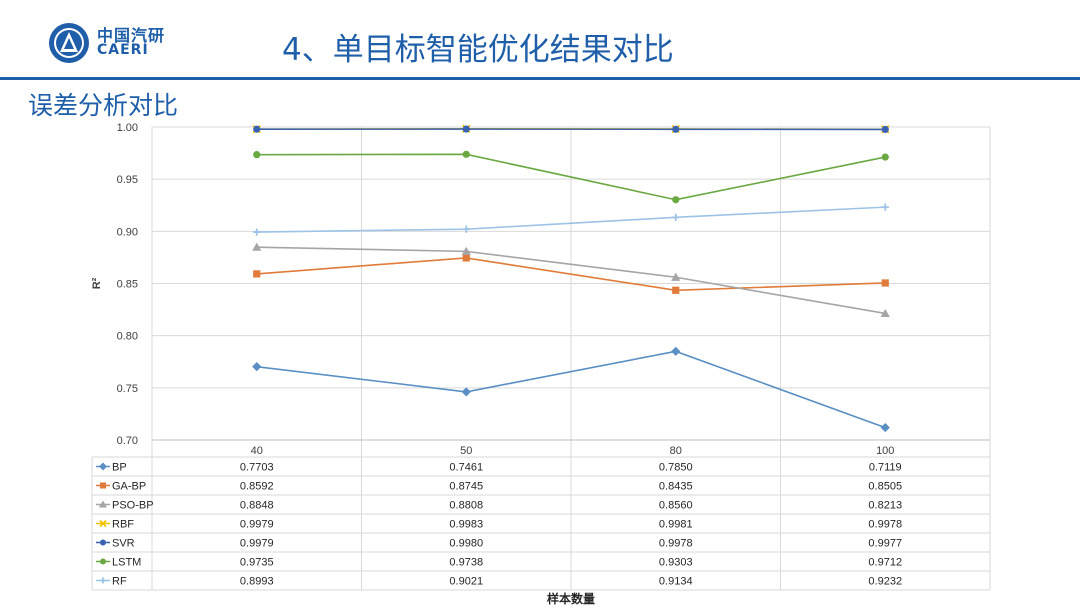  What do you see at coordinates (127, 441) in the screenshot?
I see `y-tick-label: 0.70` at bounding box center [127, 441].